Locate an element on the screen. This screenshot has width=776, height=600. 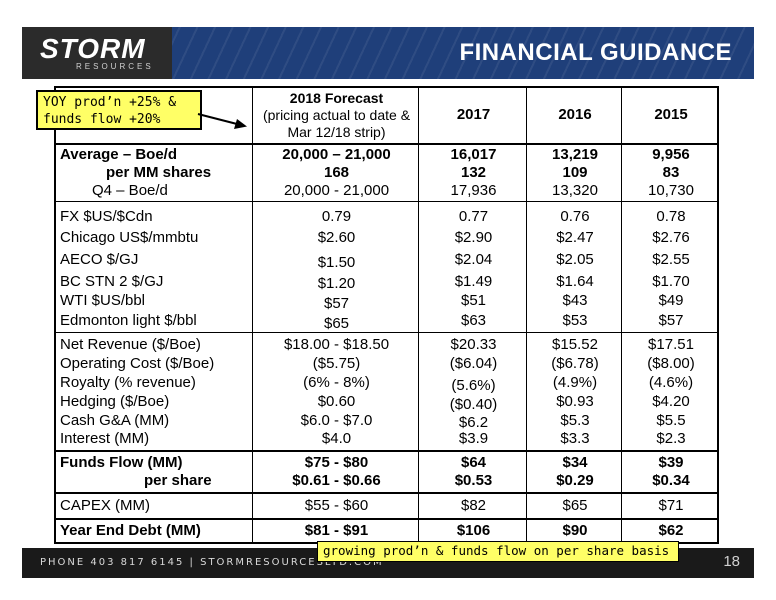
row-label: Royalty (% revenue) is located at coordinates (128, 382).